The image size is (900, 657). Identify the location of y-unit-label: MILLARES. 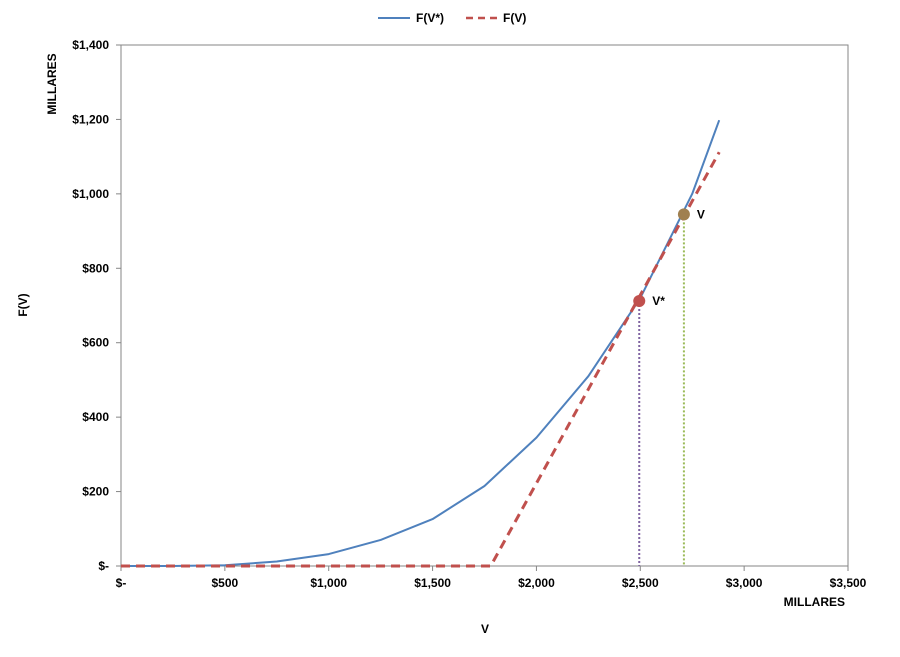
(52, 83).